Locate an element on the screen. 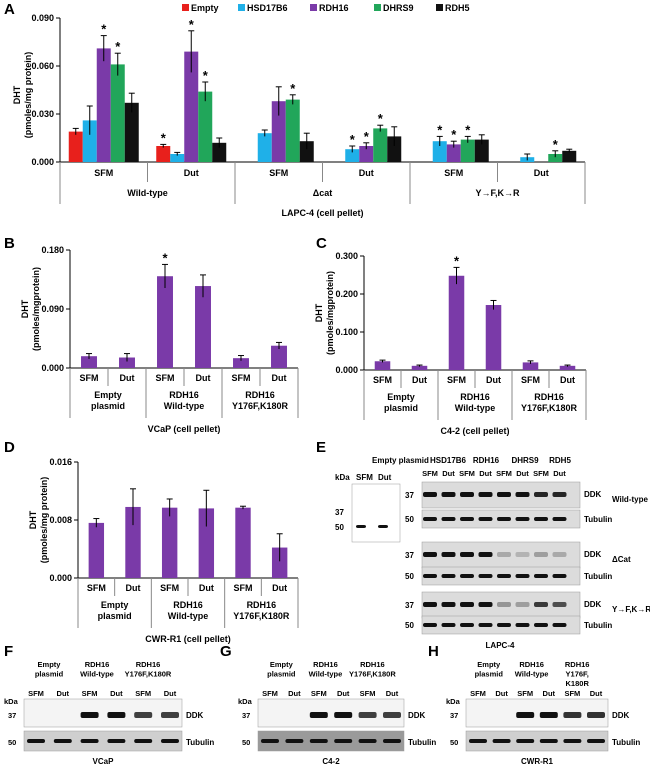  y-axis-label-line: (pmoles/mg protein) is located at coordinates (28, 95).